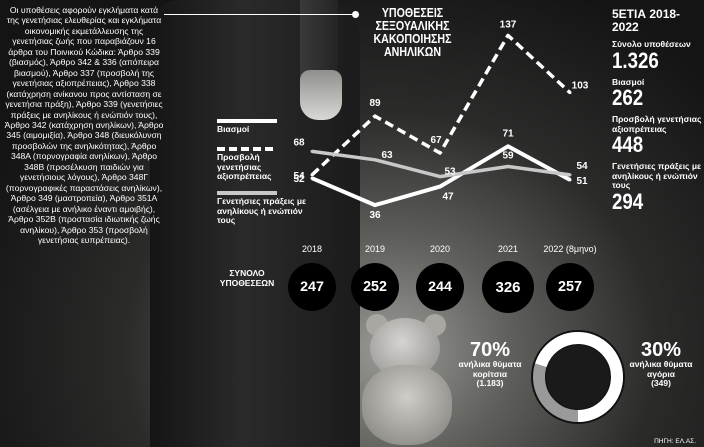  Describe the element at coordinates (661, 383) in the screenshot. I see `boys-count: (349)` at that location.